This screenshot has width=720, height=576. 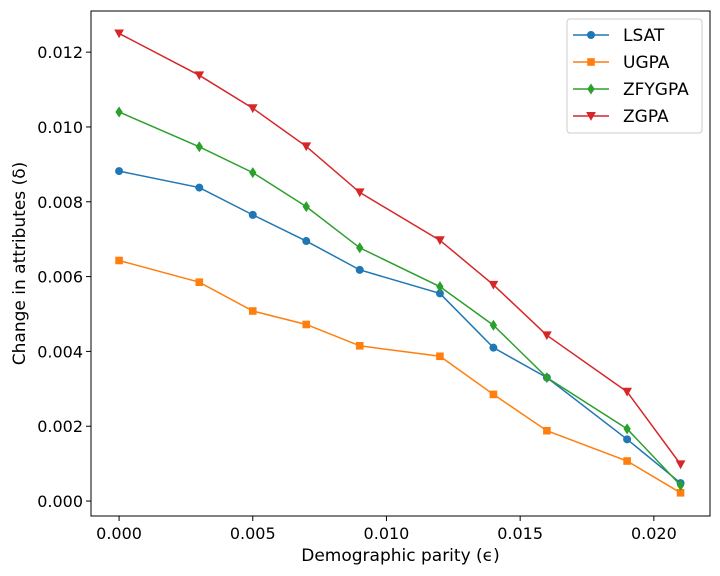 What do you see at coordinates (60, 426) in the screenshot?
I see `y-tick-label: 0.002` at bounding box center [60, 426].